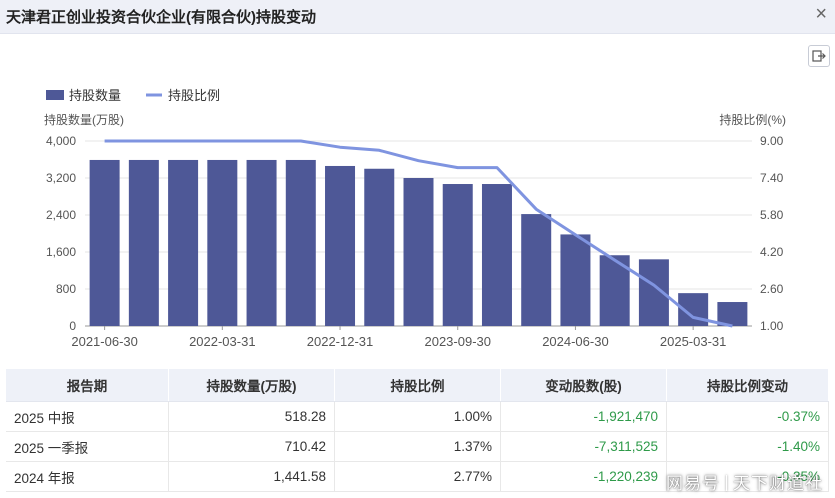 This screenshot has height=498, width=835. I want to click on cell-period: 2025 中报, so click(87, 416).